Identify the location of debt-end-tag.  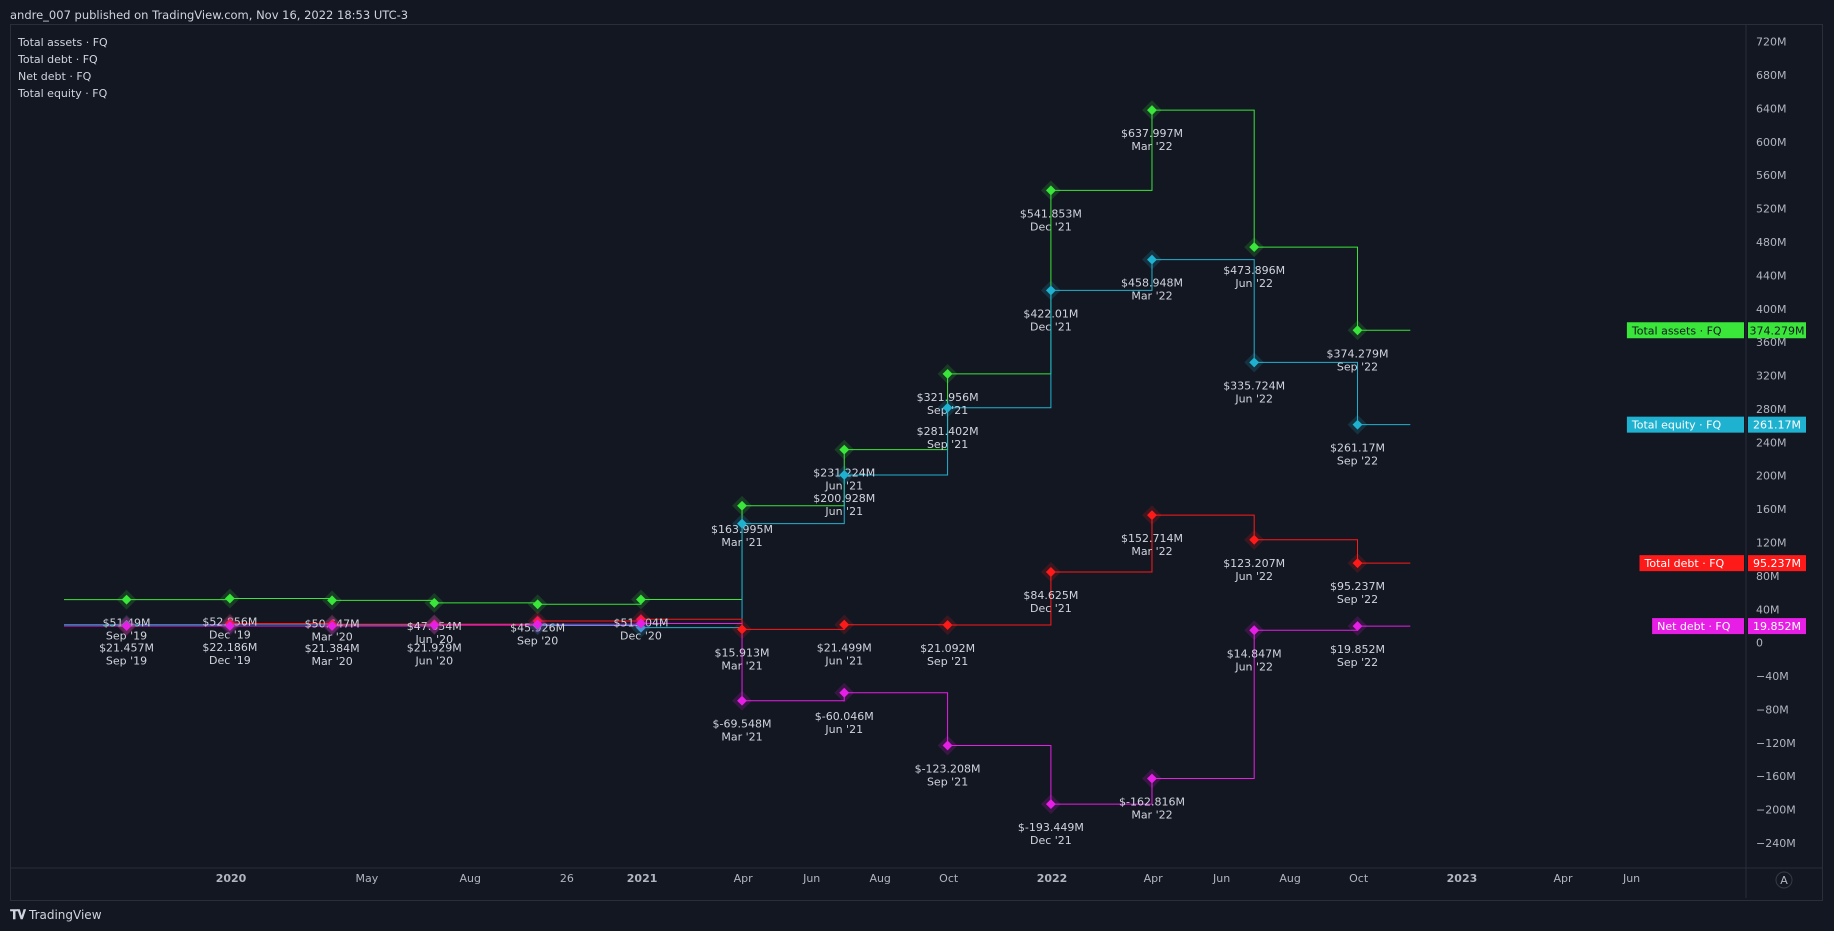
(1692, 563).